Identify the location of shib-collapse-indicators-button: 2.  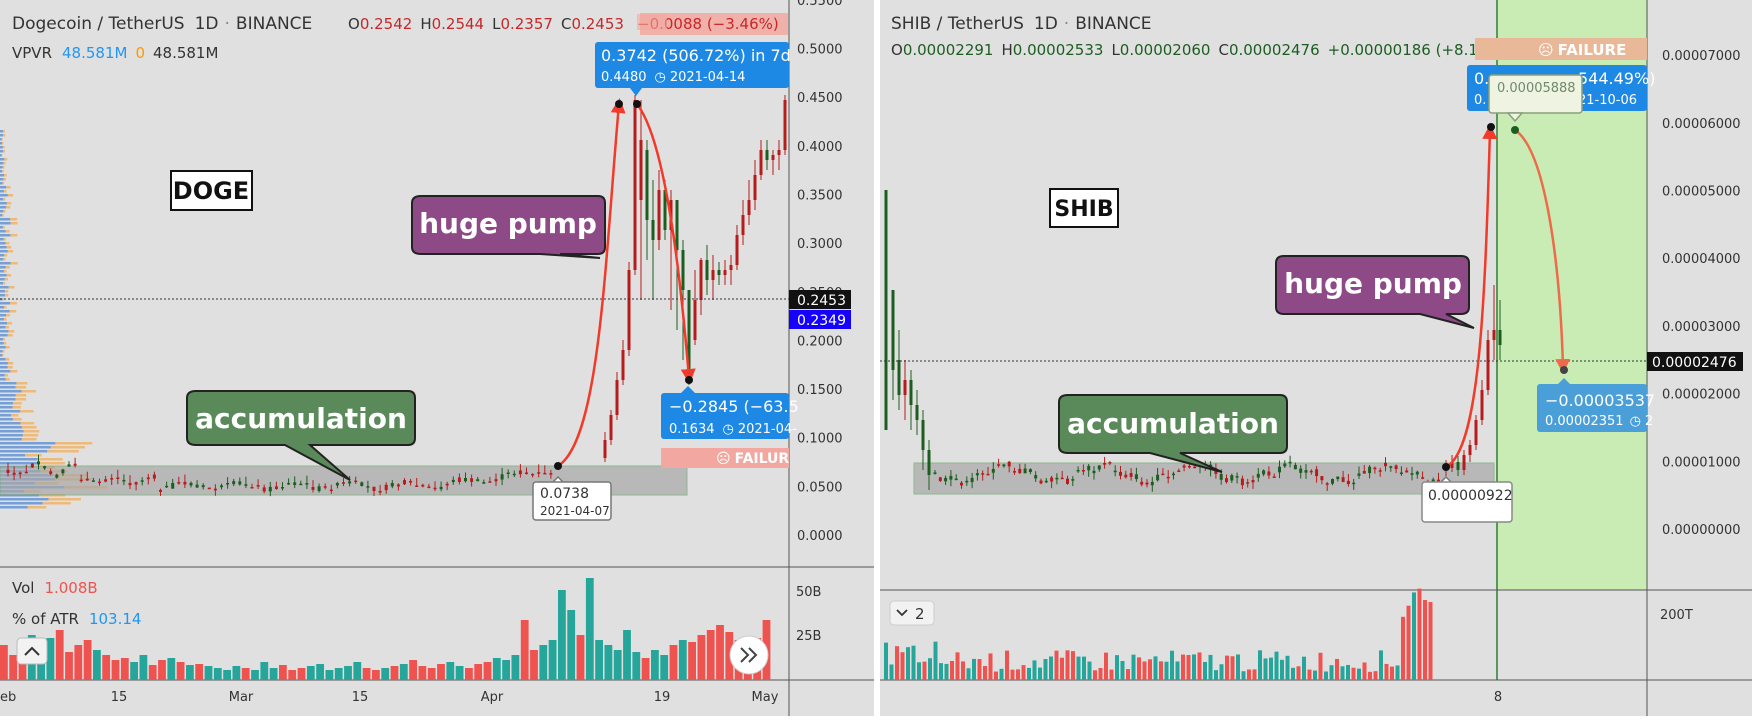
(912, 613).